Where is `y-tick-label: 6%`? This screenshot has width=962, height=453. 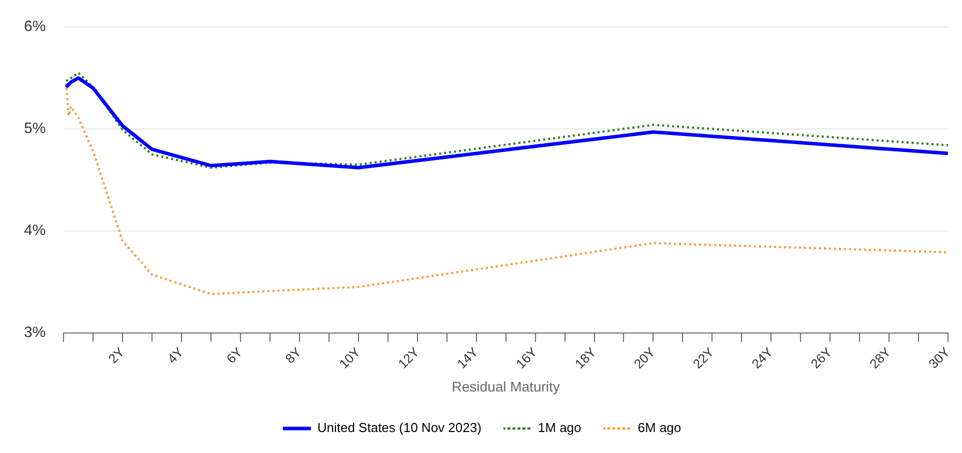 y-tick-label: 6% is located at coordinates (35, 27).